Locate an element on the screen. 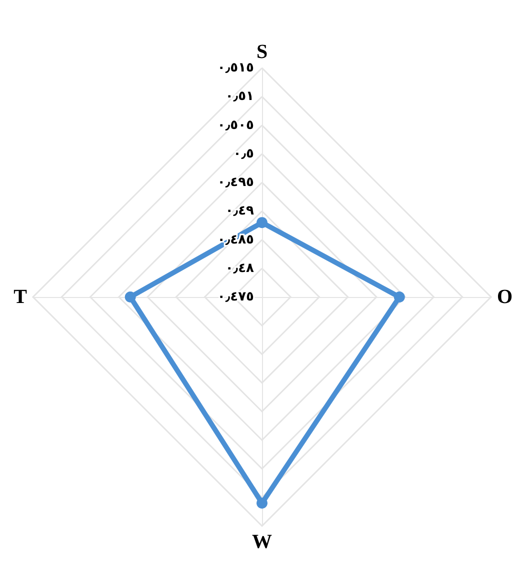 The image size is (525, 569). y-tick-label: ٠٫٤٨ is located at coordinates (239, 268).